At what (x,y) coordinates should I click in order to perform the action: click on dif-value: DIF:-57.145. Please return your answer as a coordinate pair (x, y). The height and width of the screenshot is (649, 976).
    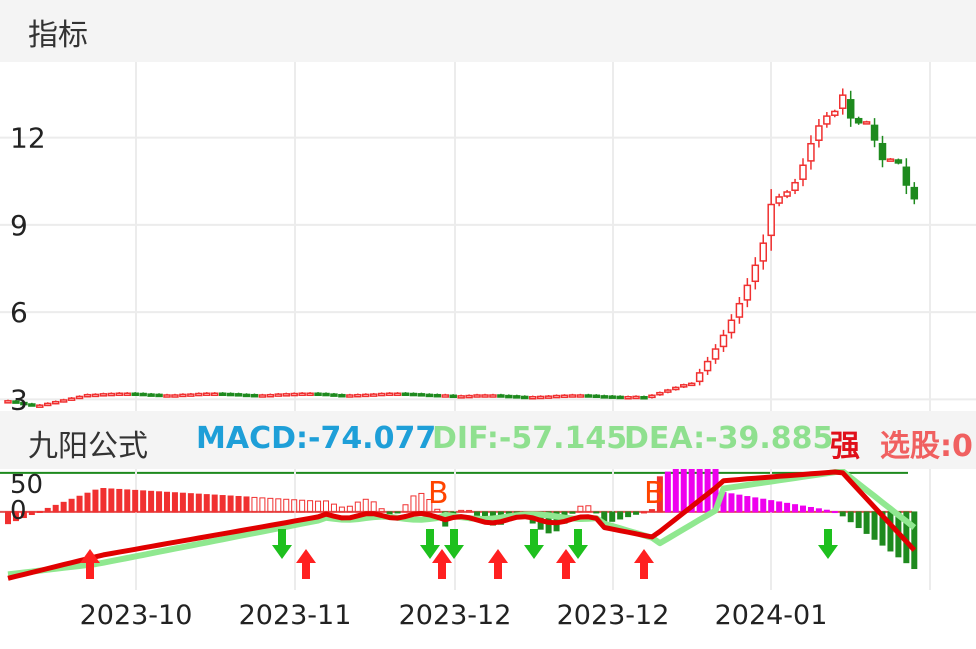
    Looking at the image, I should click on (530, 438).